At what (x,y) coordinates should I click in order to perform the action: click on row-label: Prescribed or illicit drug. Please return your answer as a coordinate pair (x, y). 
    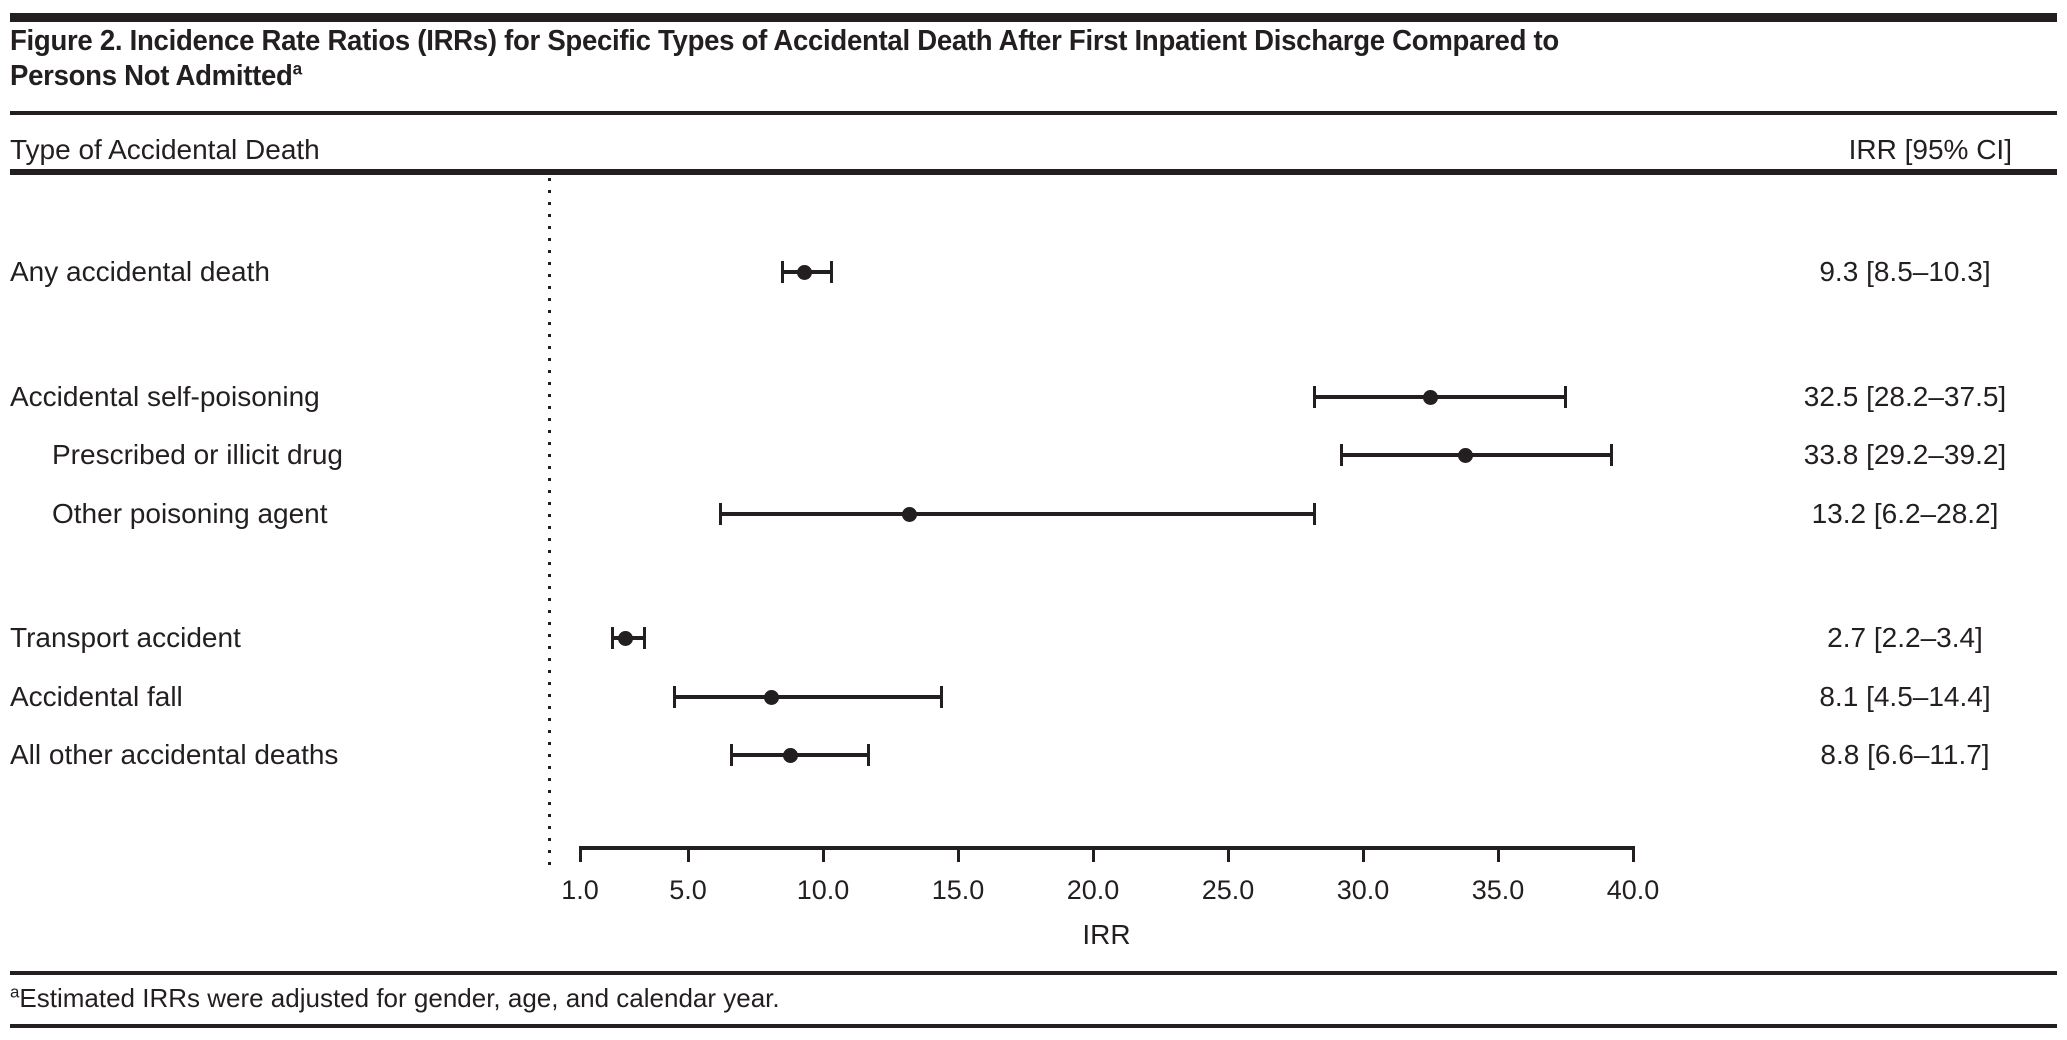
    Looking at the image, I should click on (197, 454).